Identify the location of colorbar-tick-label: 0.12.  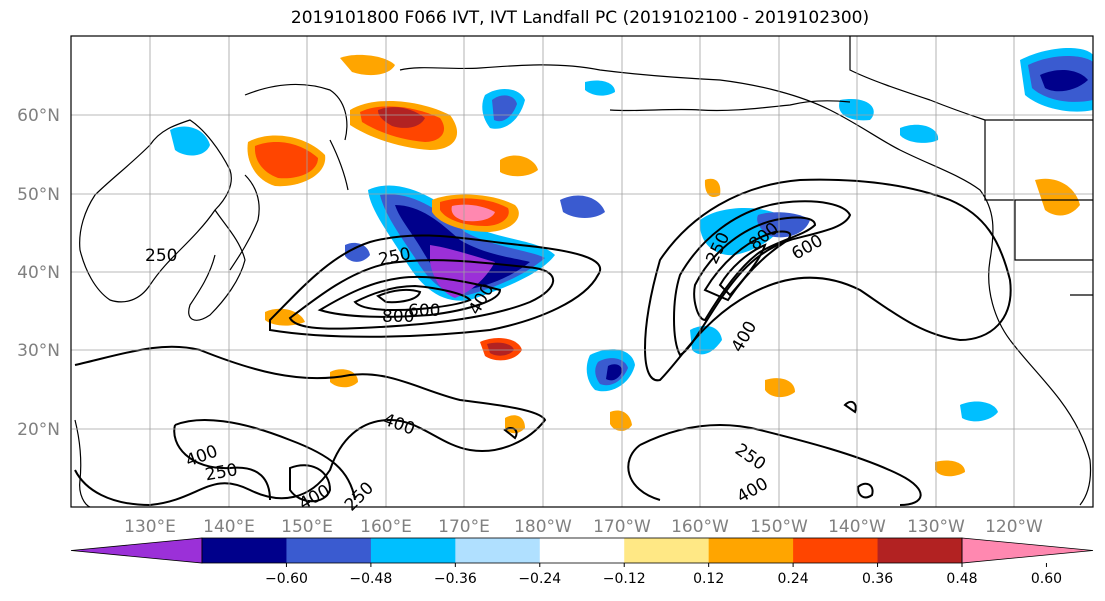
(708, 579).